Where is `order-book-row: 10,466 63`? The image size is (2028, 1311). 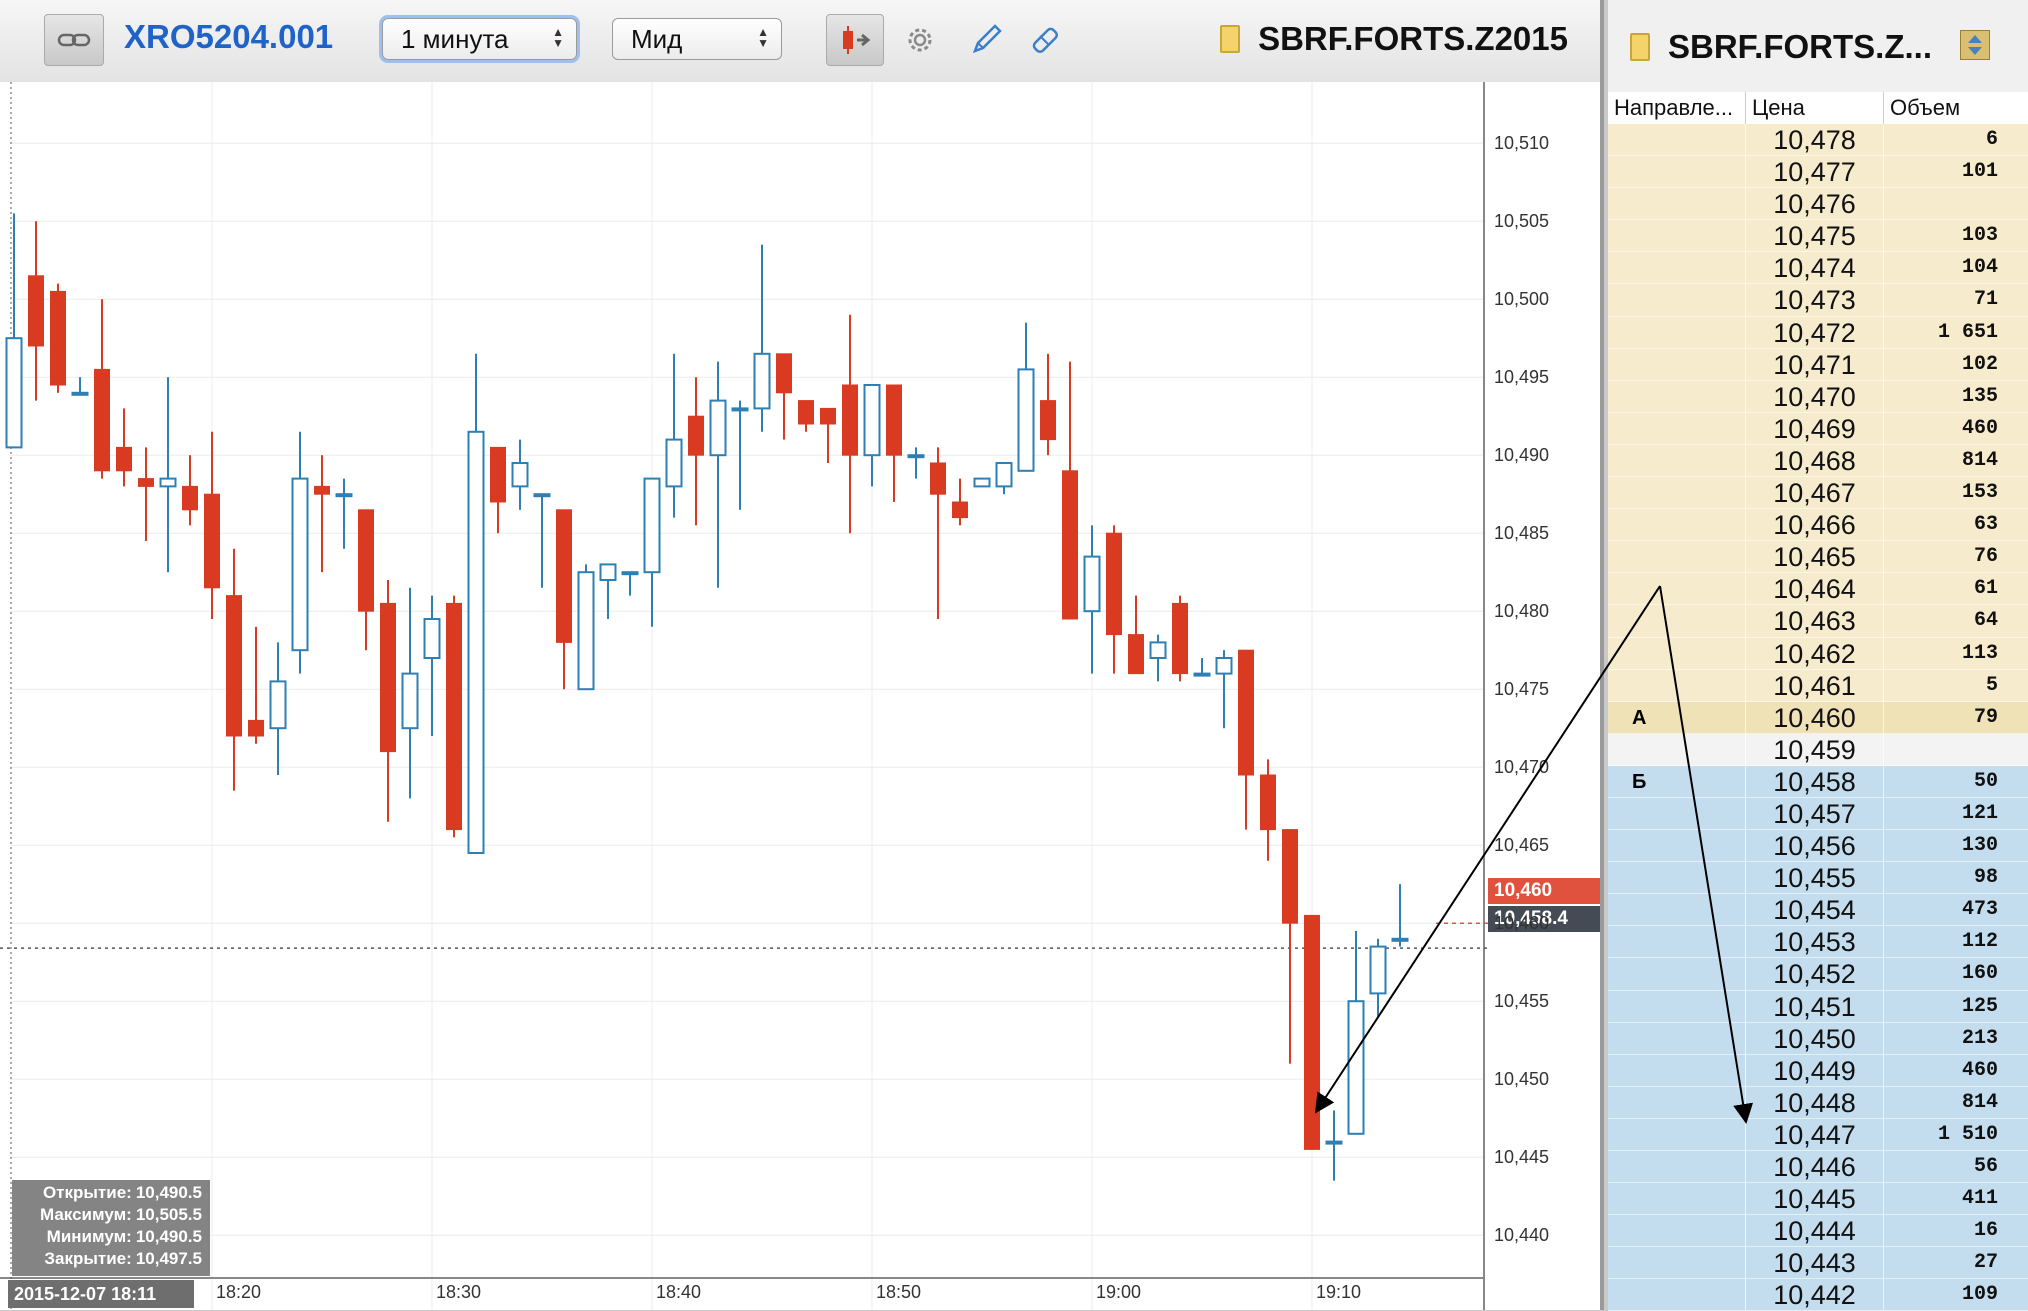 order-book-row: 10,466 63 is located at coordinates (1818, 525).